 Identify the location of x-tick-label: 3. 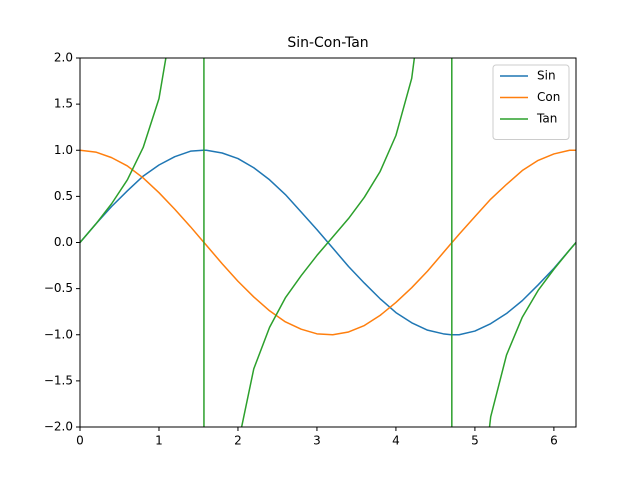
(317, 441).